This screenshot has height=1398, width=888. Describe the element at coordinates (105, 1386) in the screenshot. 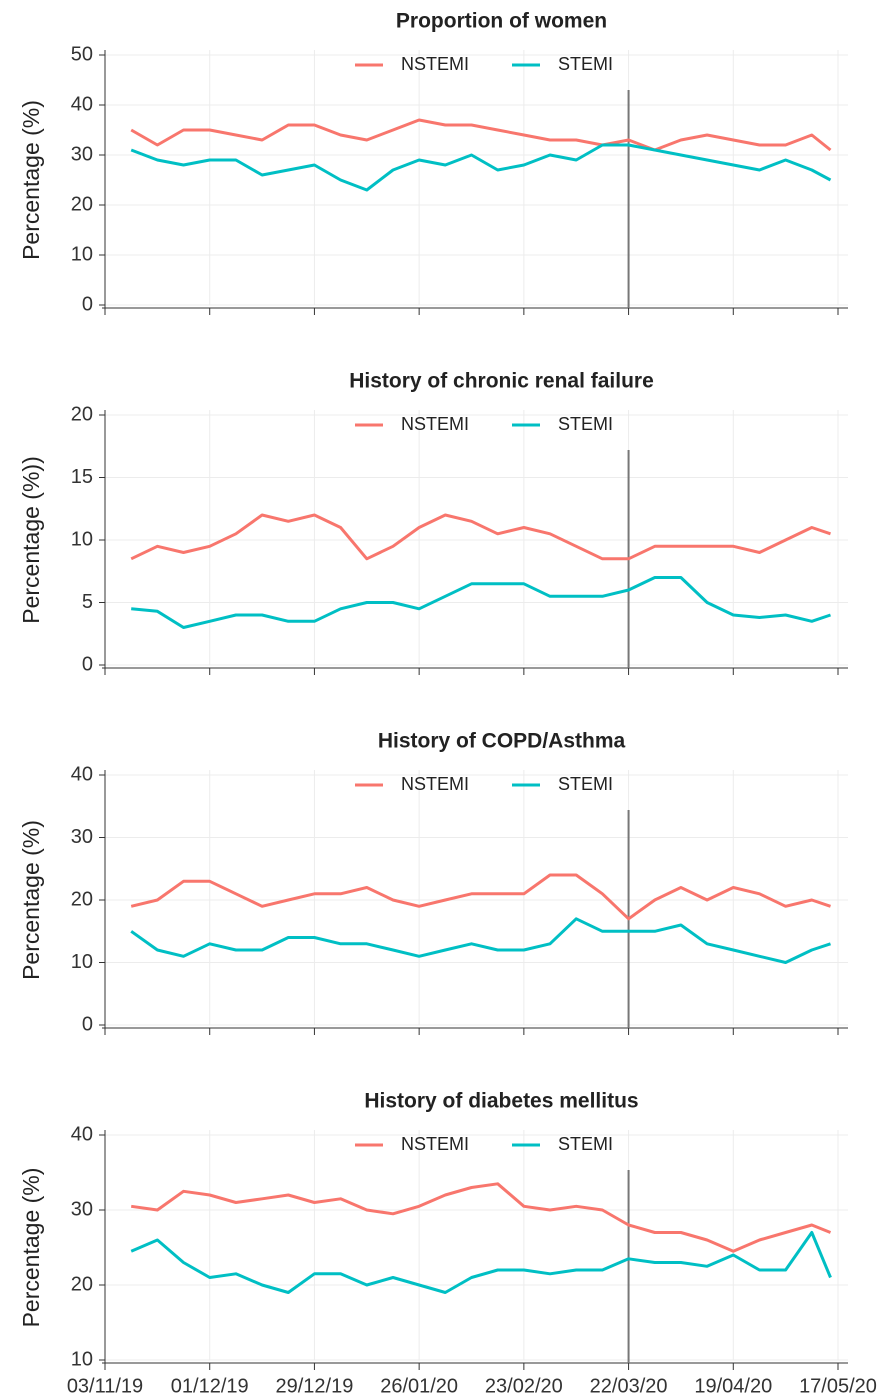

I see `x-tick-label: 03/11/19` at that location.